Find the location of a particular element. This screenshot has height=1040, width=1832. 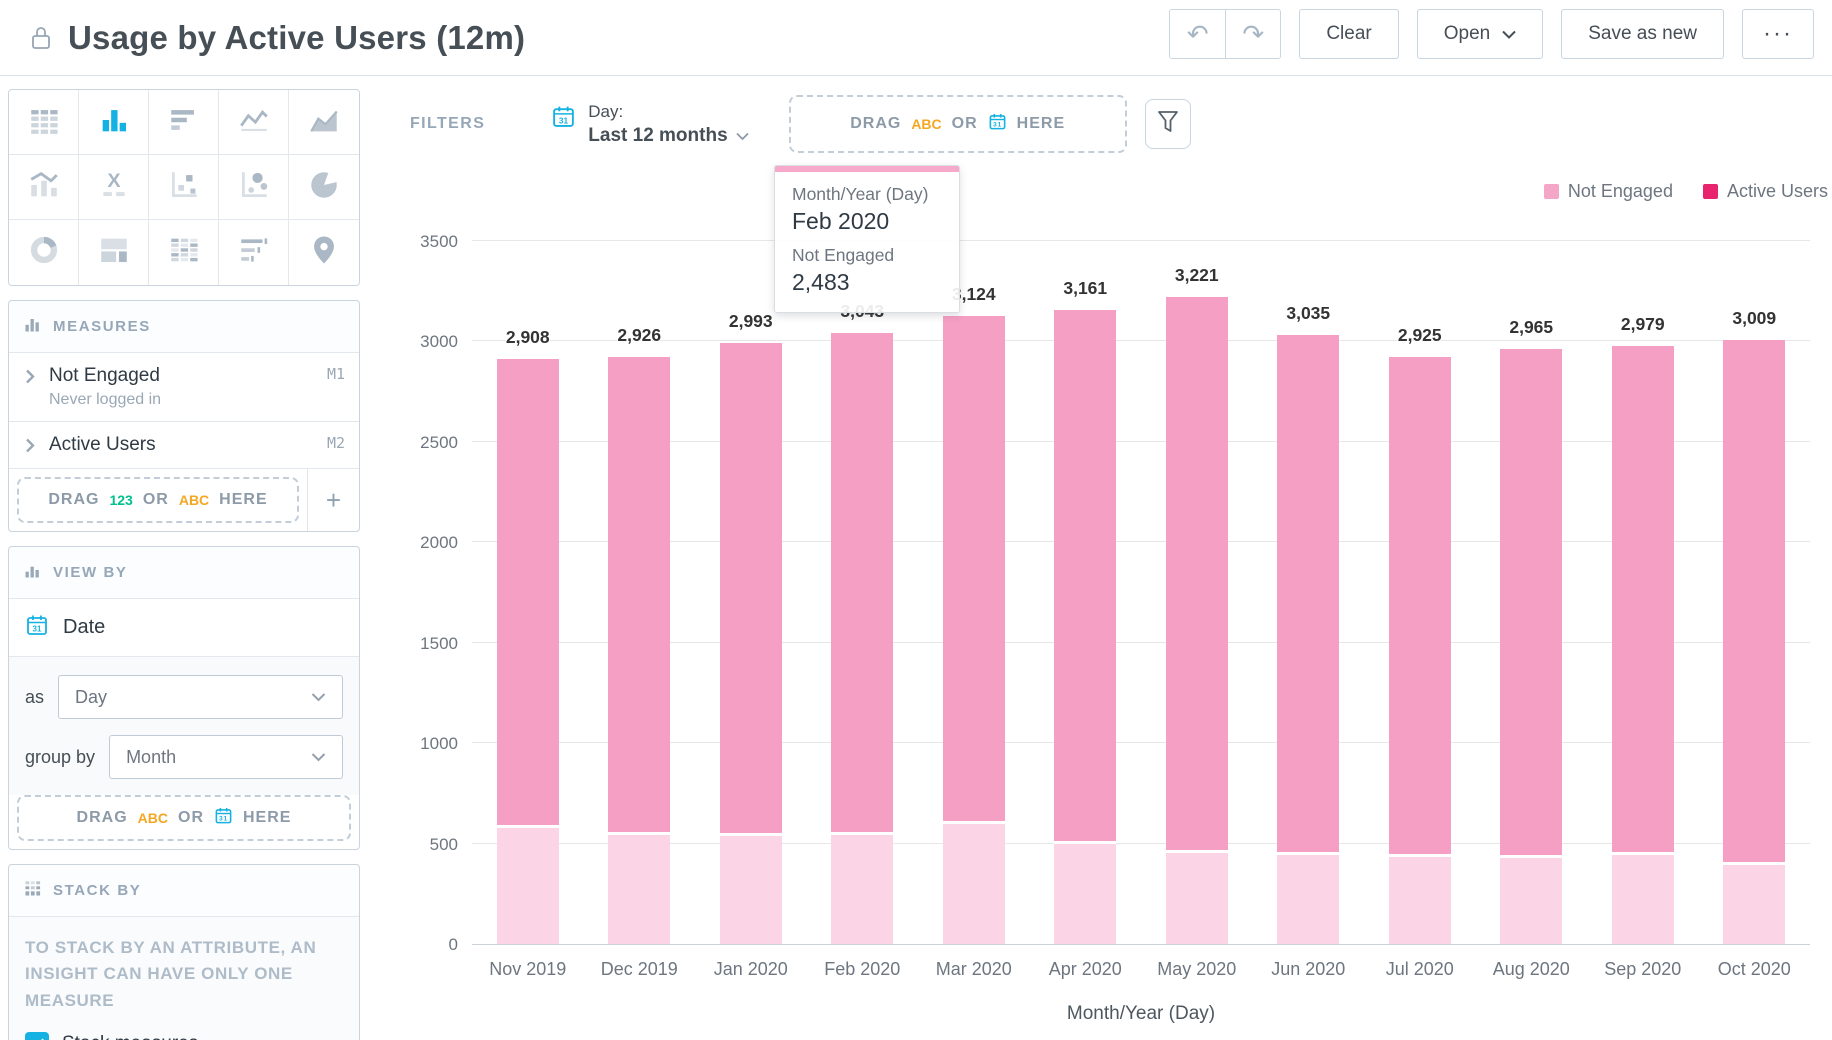

measure-item-active-users: Active Users M2 is located at coordinates (184, 445).